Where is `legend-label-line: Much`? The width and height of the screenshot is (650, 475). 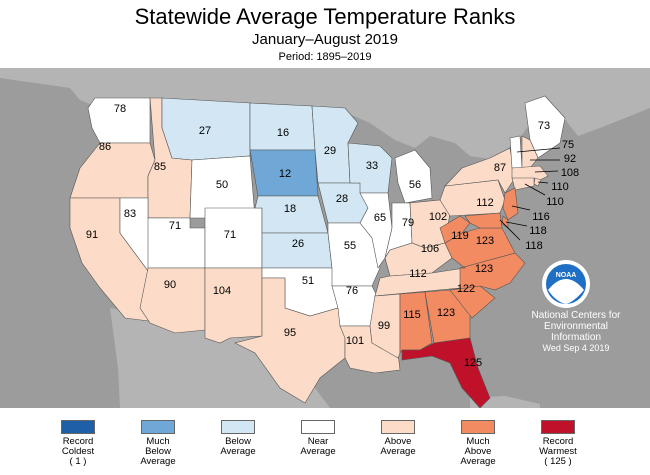
legend-label-line: Much is located at coordinates (158, 441).